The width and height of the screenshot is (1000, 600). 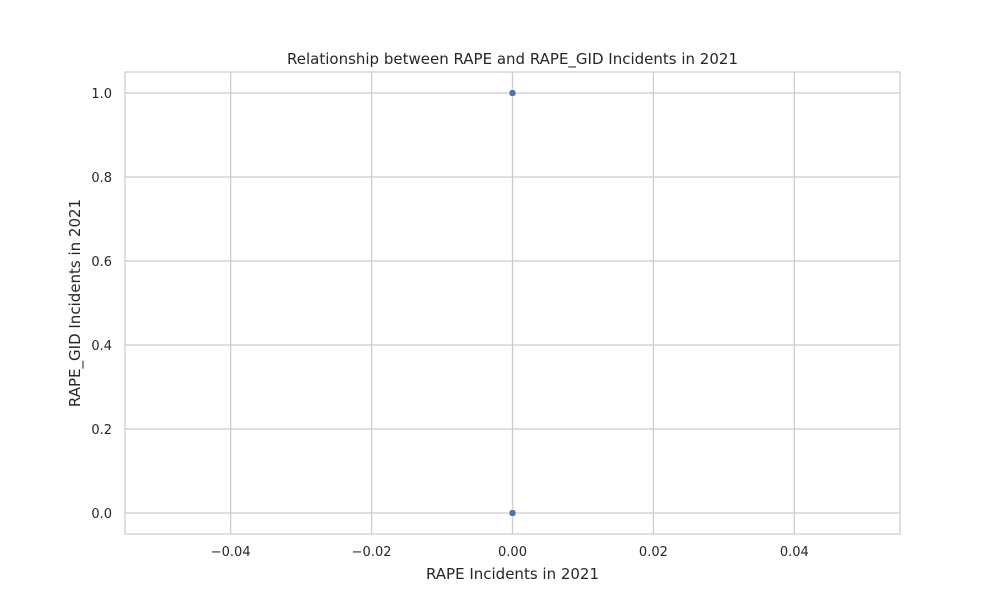 What do you see at coordinates (101, 178) in the screenshot?
I see `y-tick-label: 0.8` at bounding box center [101, 178].